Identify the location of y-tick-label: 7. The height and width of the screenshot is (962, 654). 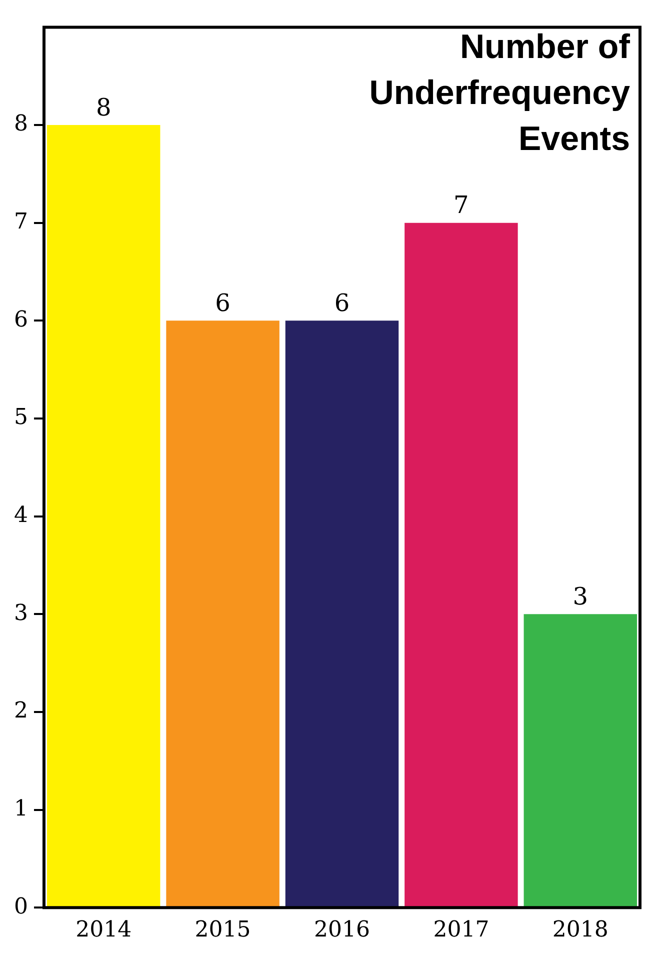
(21, 222).